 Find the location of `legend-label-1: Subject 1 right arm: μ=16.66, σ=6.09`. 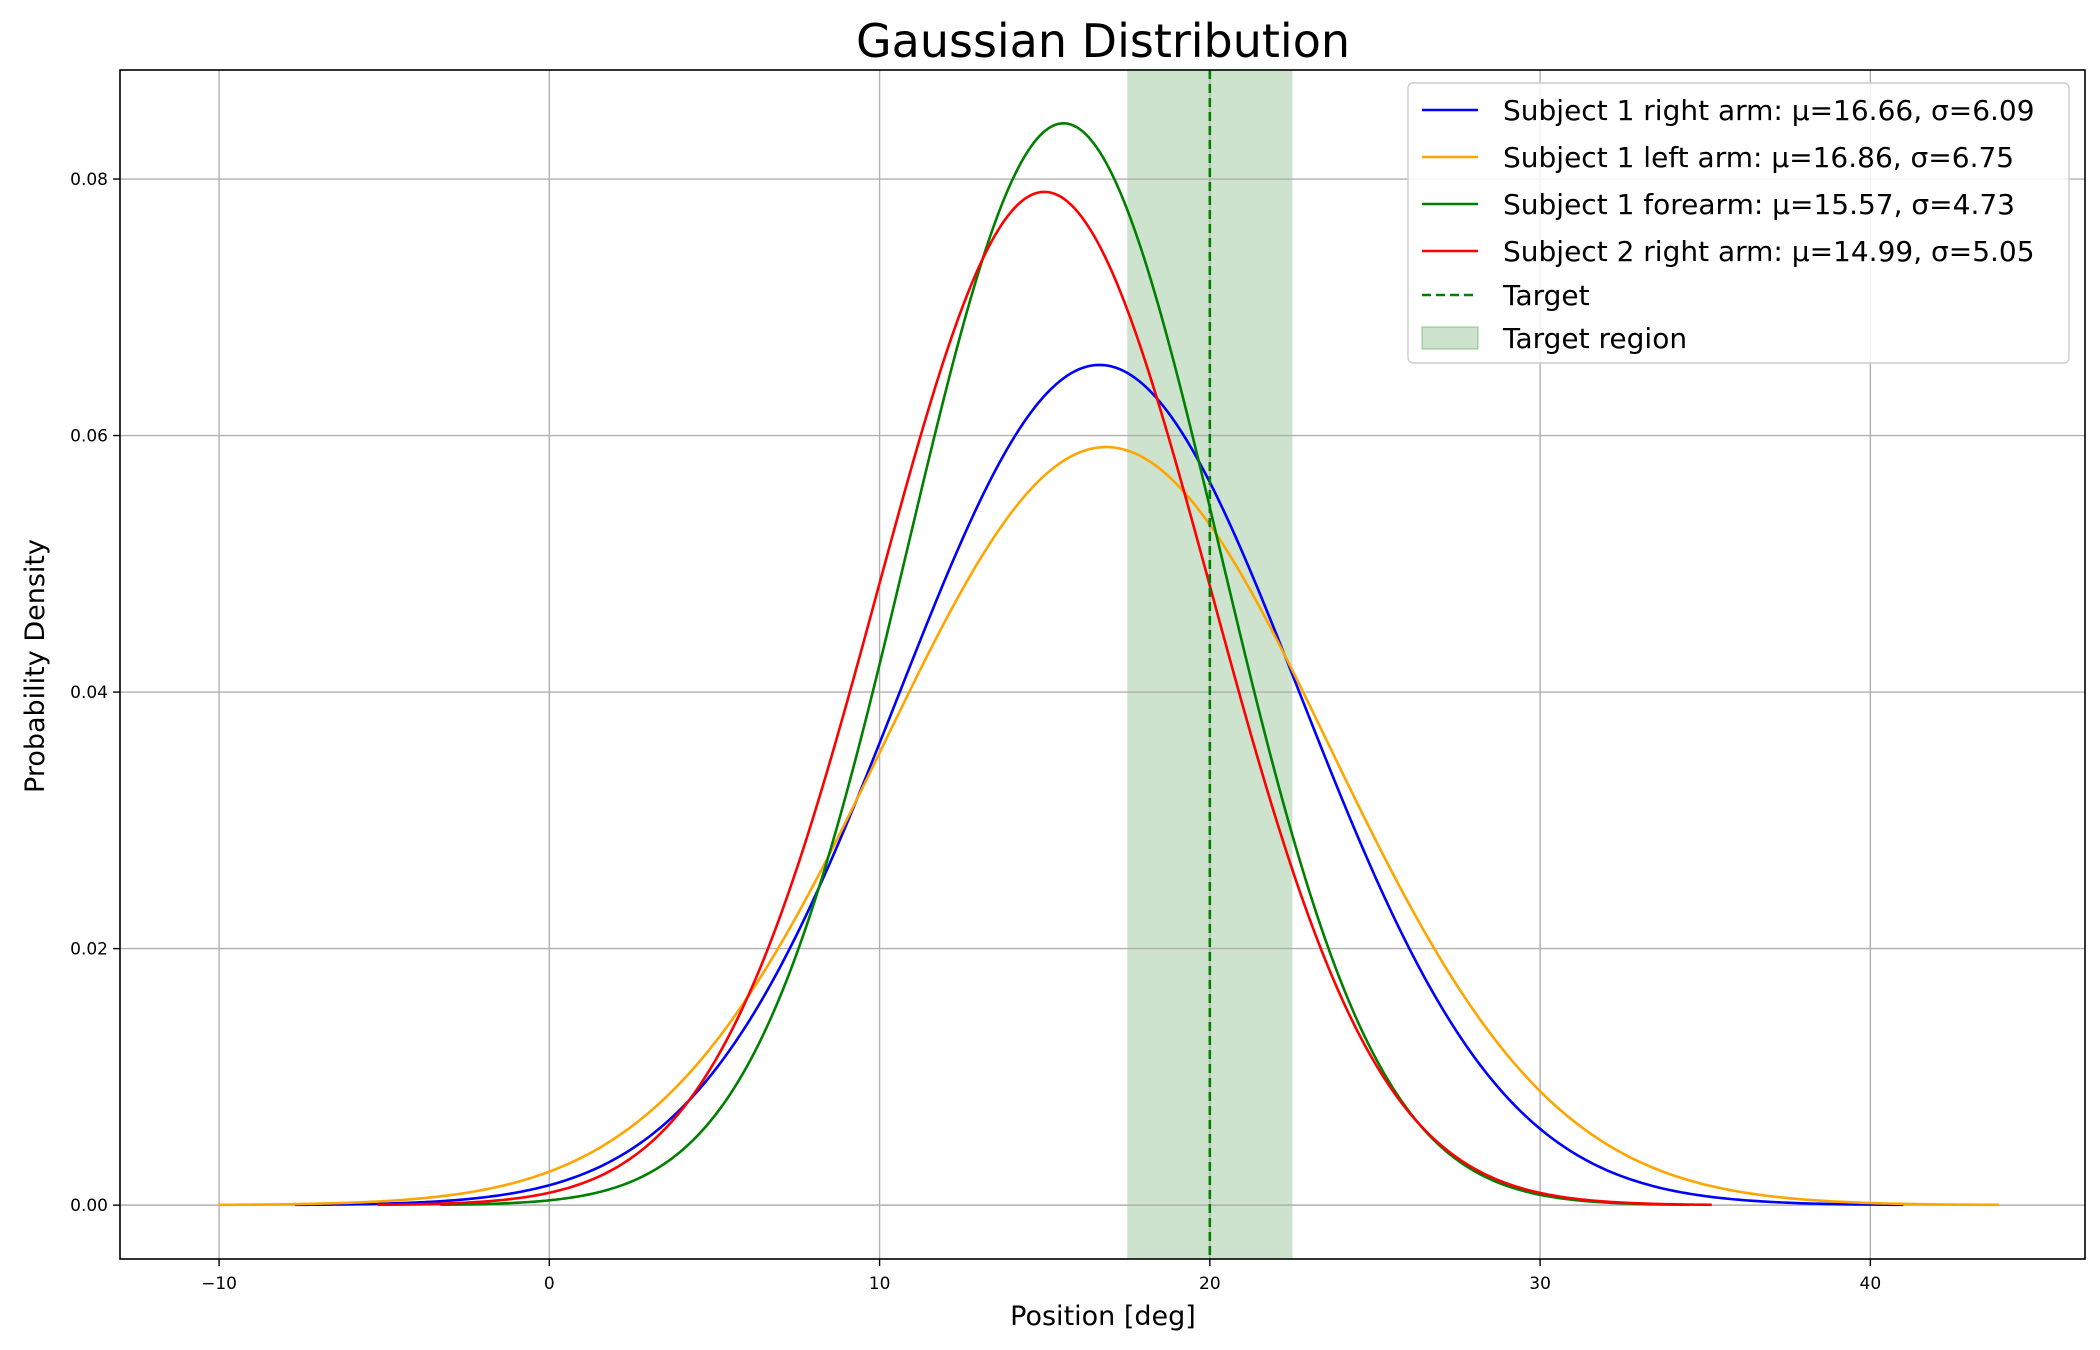

legend-label-1: Subject 1 right arm: μ=16.66, σ=6.09 is located at coordinates (1769, 110).